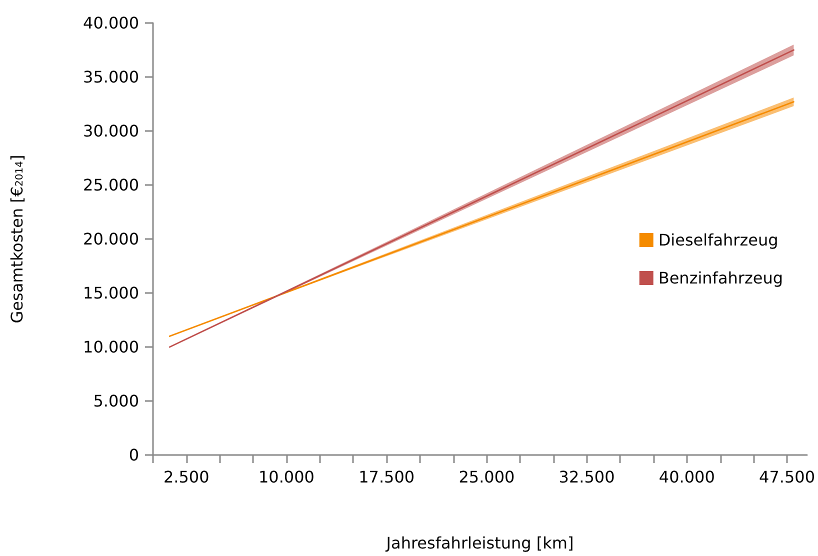 This screenshot has width=818, height=556. Describe the element at coordinates (686, 477) in the screenshot. I see `x-tick-label: 40.000` at that location.